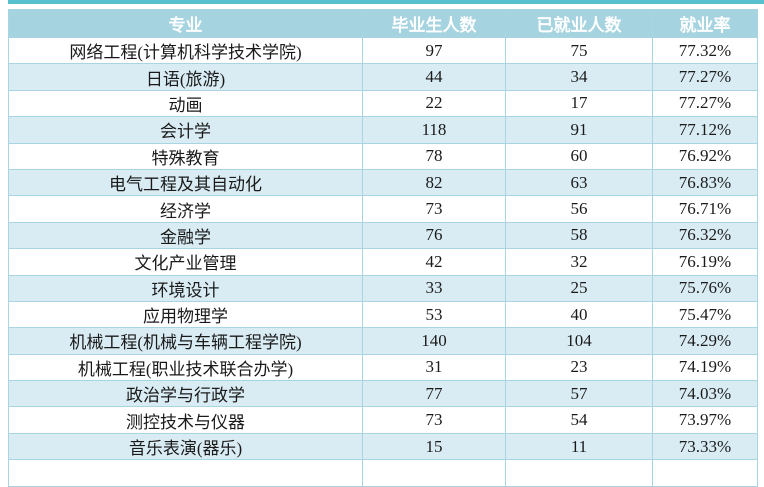 This screenshot has width=764, height=487. What do you see at coordinates (579, 341) in the screenshot?
I see `cell-employed: 104` at bounding box center [579, 341].